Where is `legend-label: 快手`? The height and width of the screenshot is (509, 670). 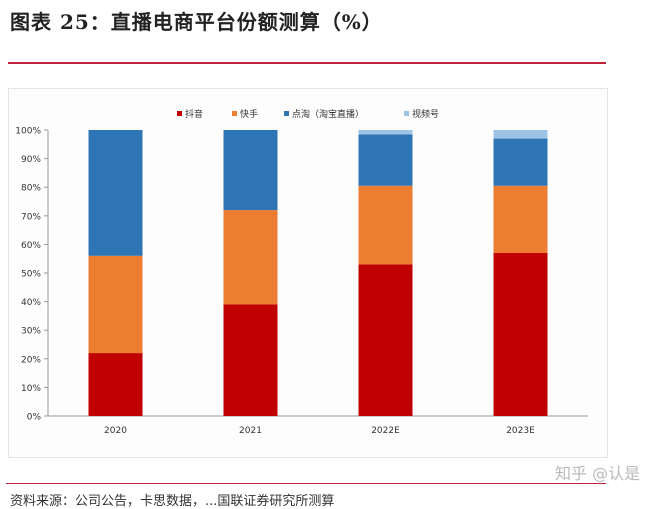
legend-label: 快手 is located at coordinates (249, 114).